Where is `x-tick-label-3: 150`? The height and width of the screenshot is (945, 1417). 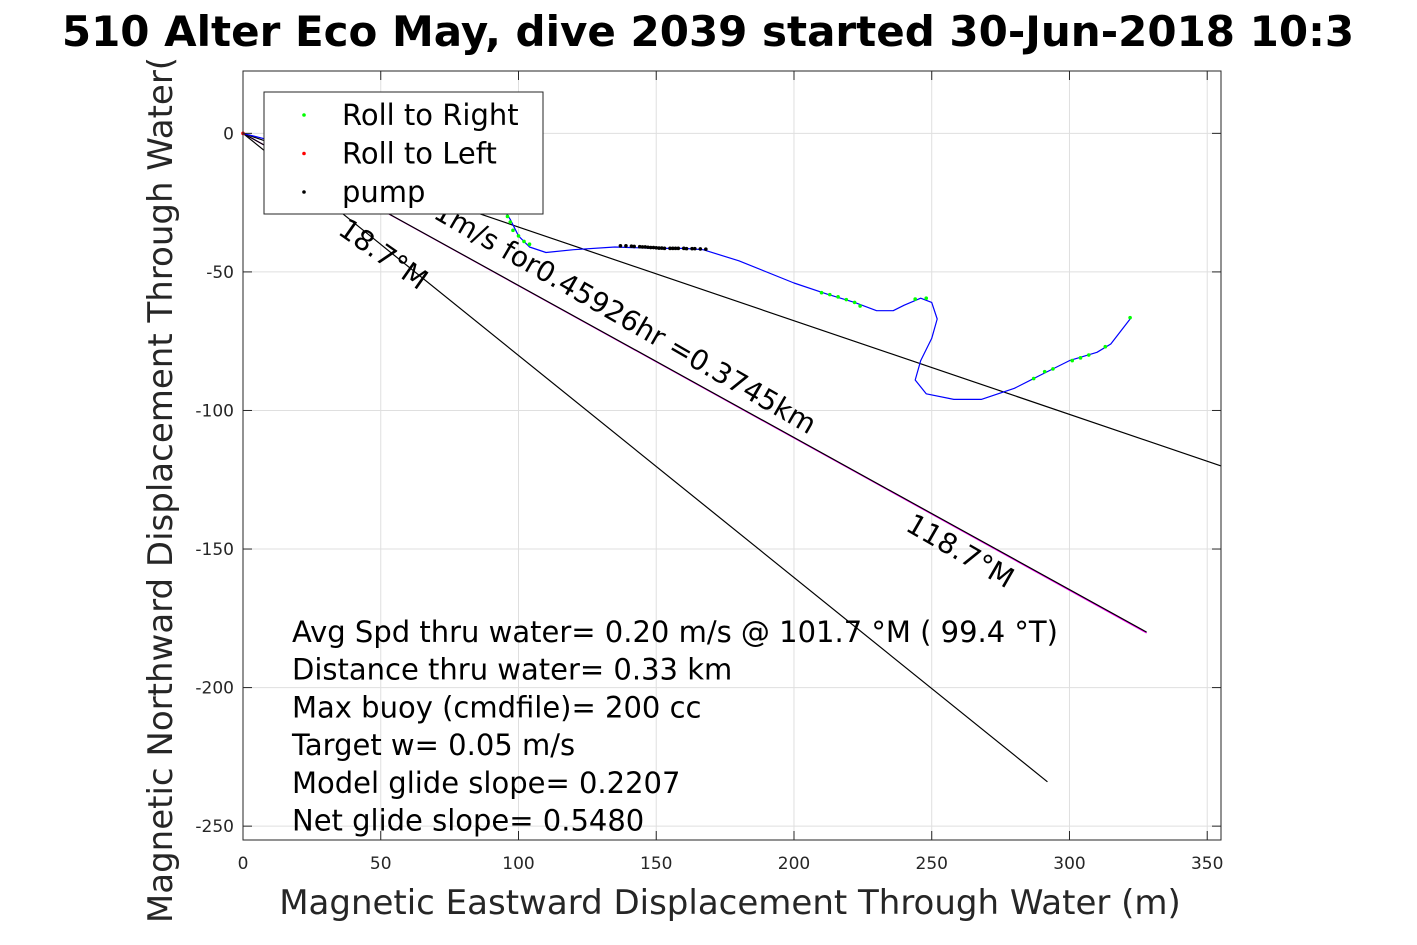
x-tick-label-3: 150 is located at coordinates (656, 864).